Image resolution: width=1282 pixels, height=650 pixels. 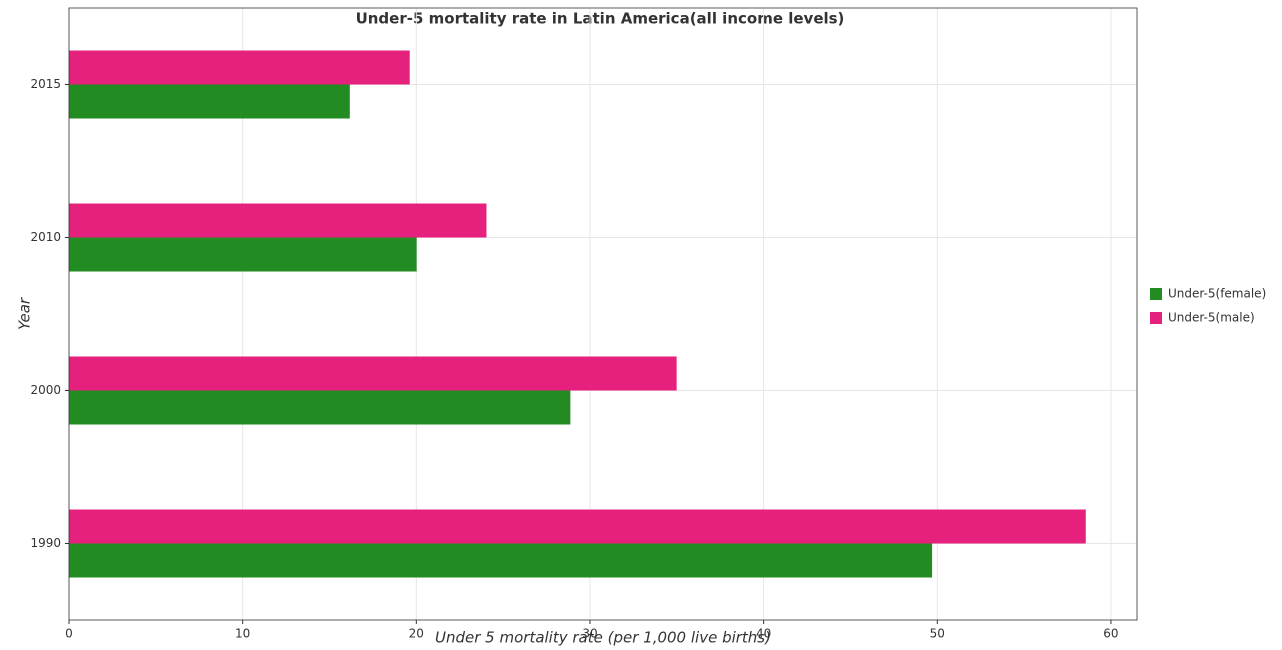 I want to click on x-tick-label: 30, so click(x=589, y=634).